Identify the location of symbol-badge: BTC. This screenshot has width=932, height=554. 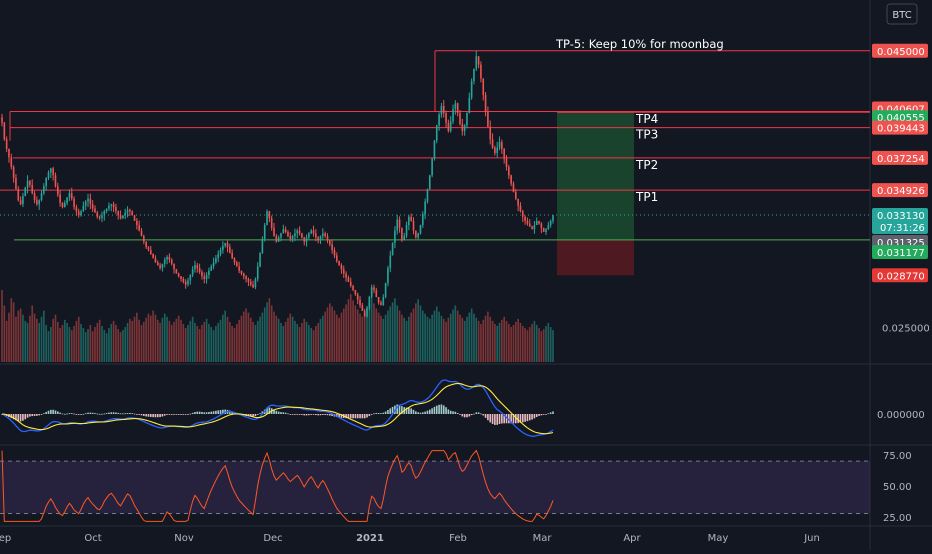
(902, 14).